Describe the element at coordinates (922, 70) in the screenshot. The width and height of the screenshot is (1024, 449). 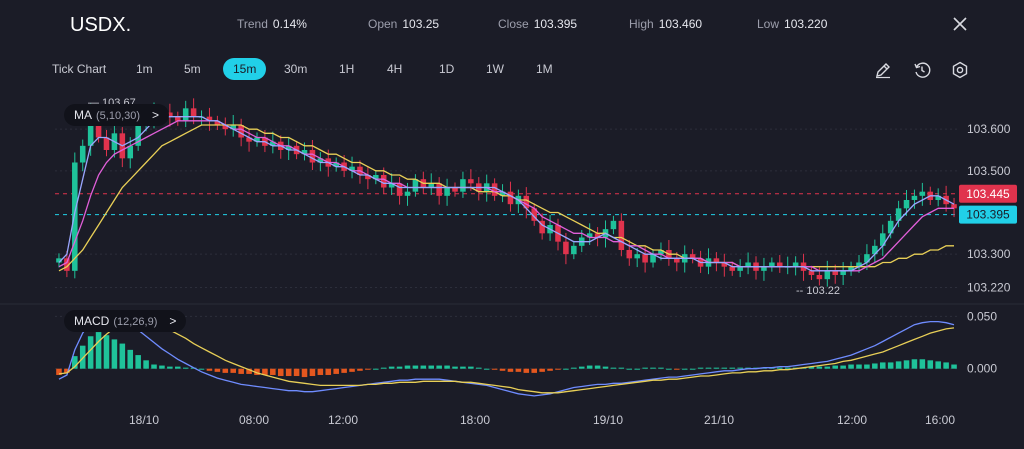
I see `clock-reset-icon` at that location.